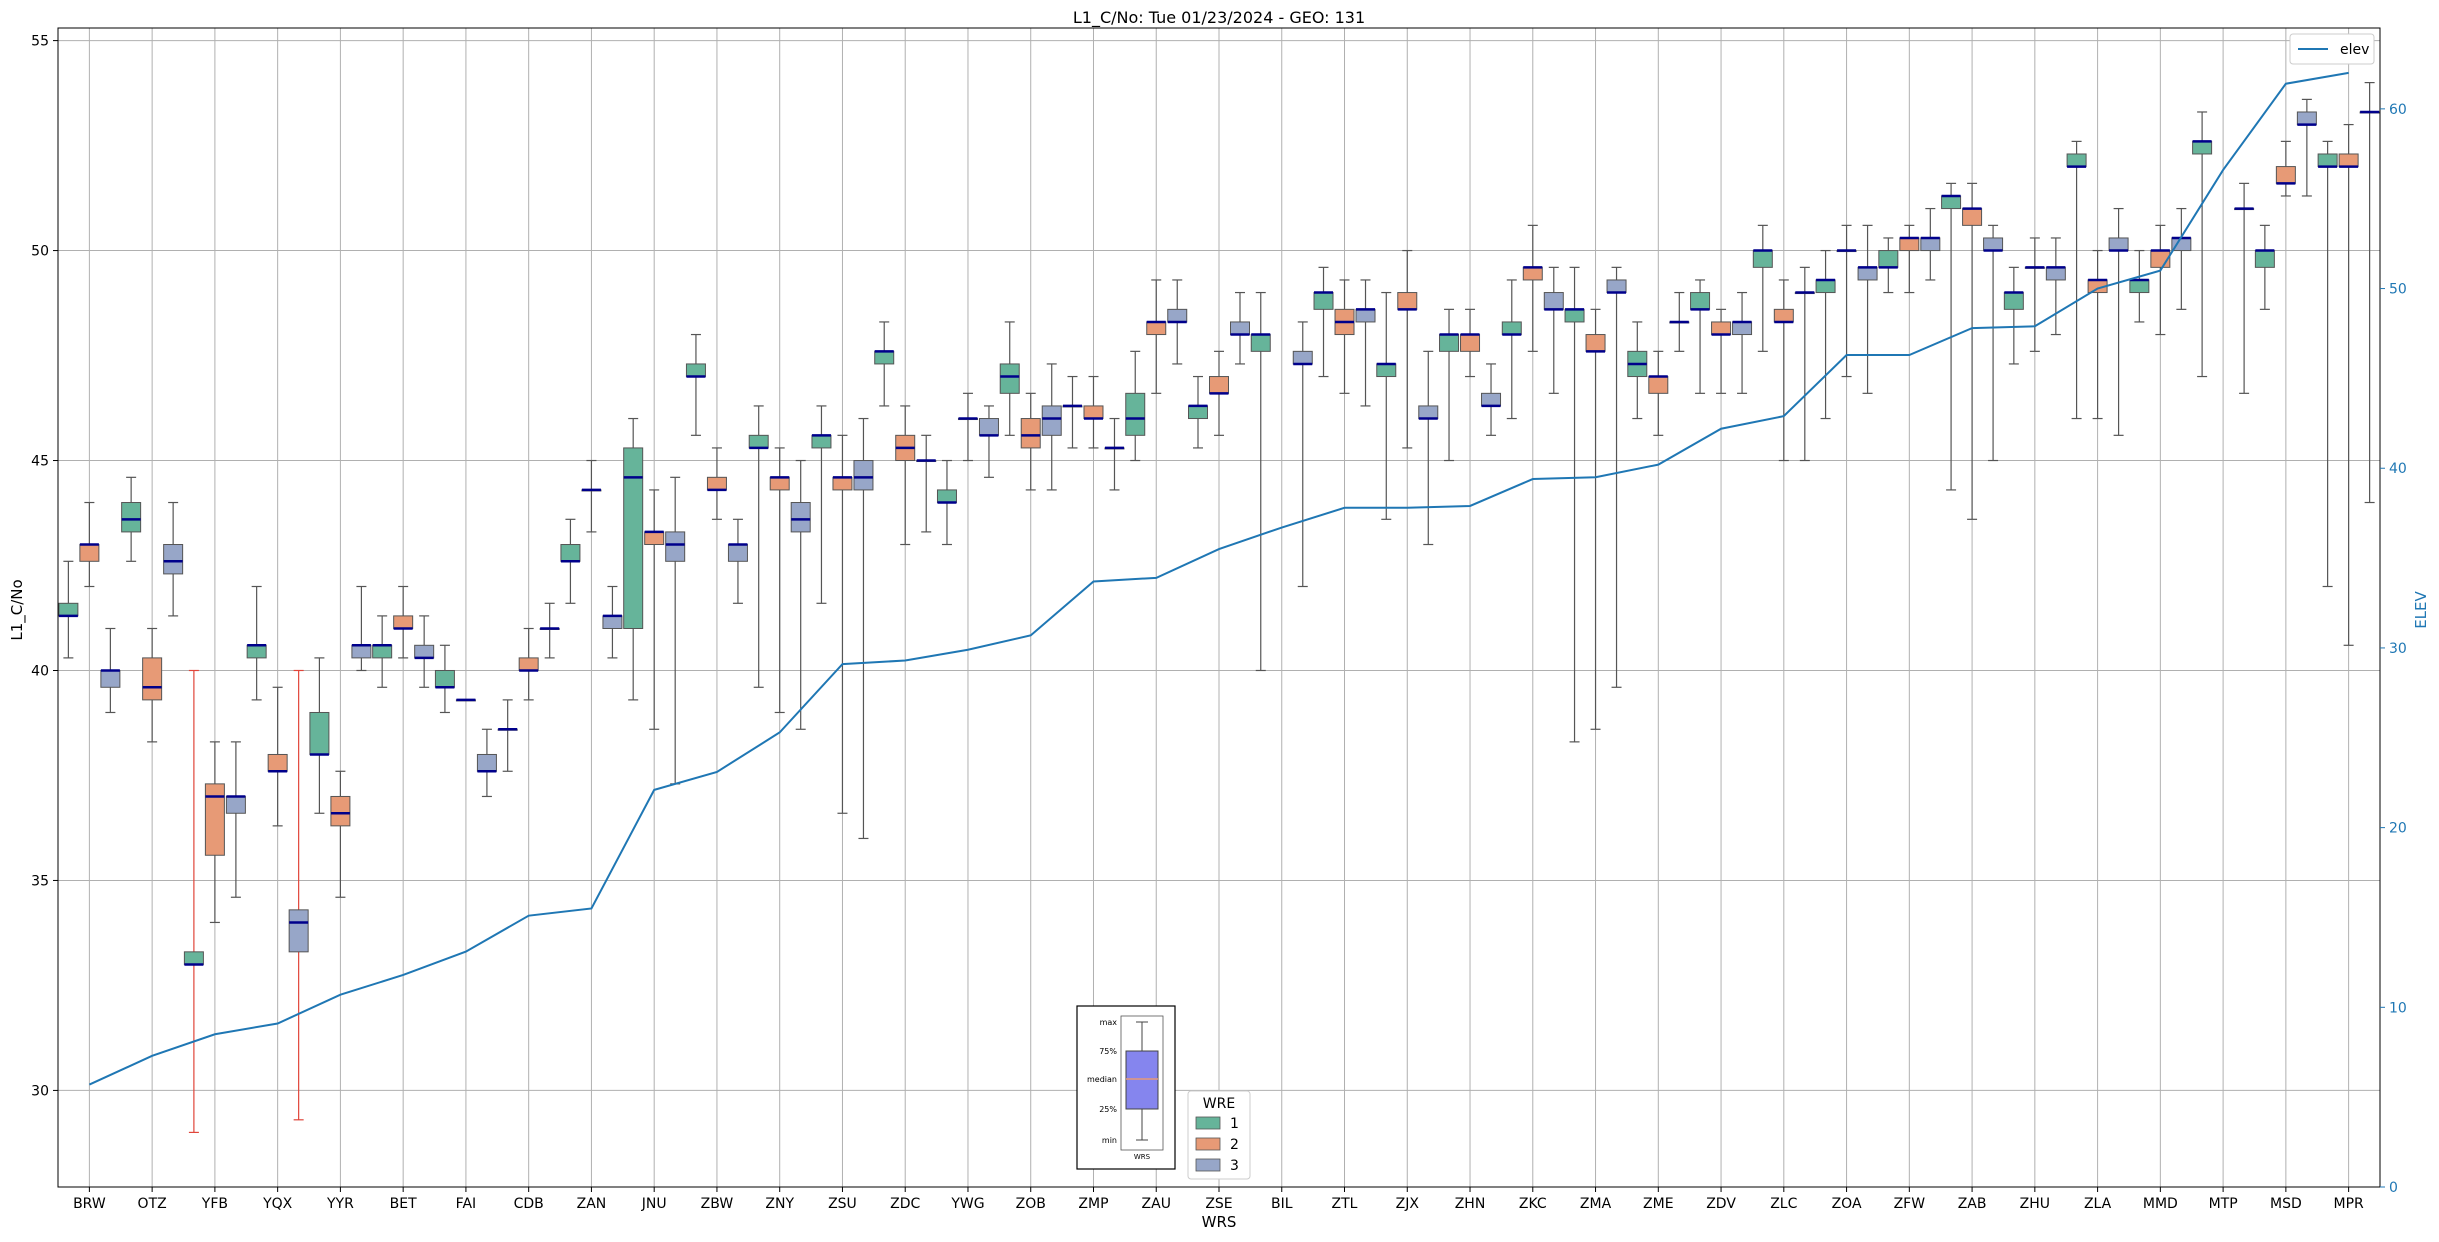  Describe the element at coordinates (592, 1204) in the screenshot. I see `x-tick-label: ZAN` at that location.